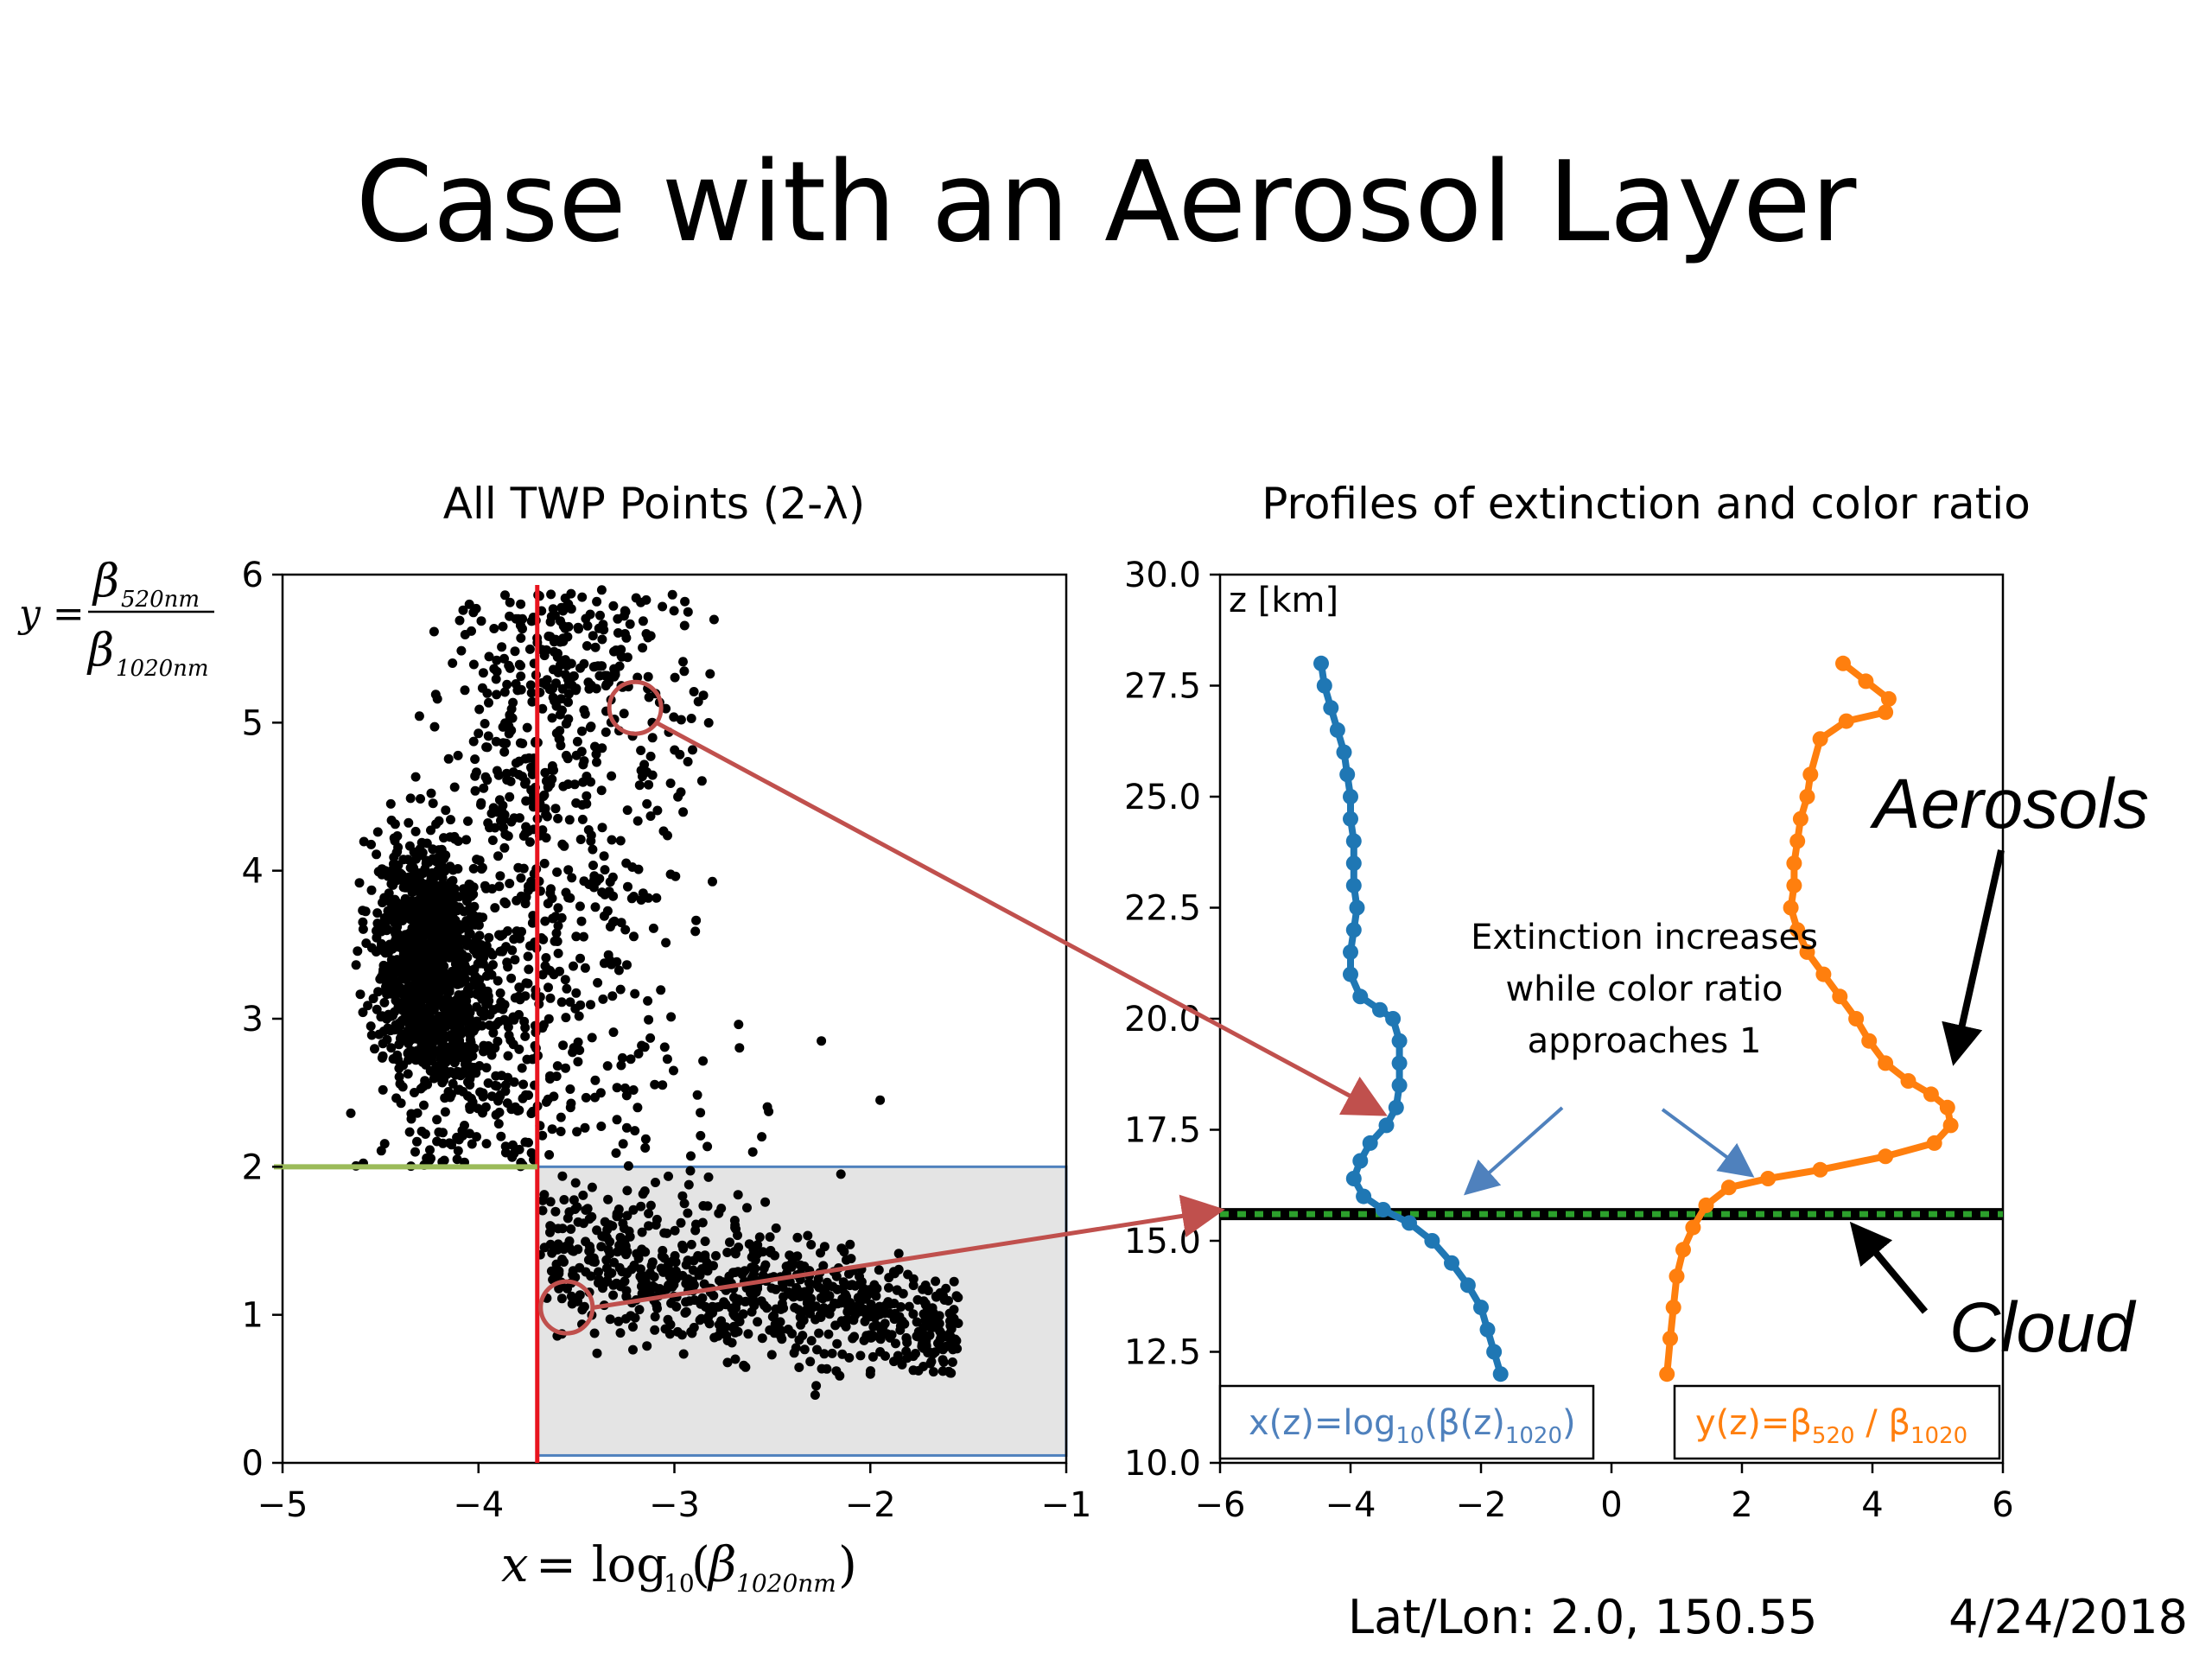 The image size is (2212, 1659). What do you see at coordinates (1350, 1505) in the screenshot?
I see `profile-xtick-label: −4` at bounding box center [1350, 1505].